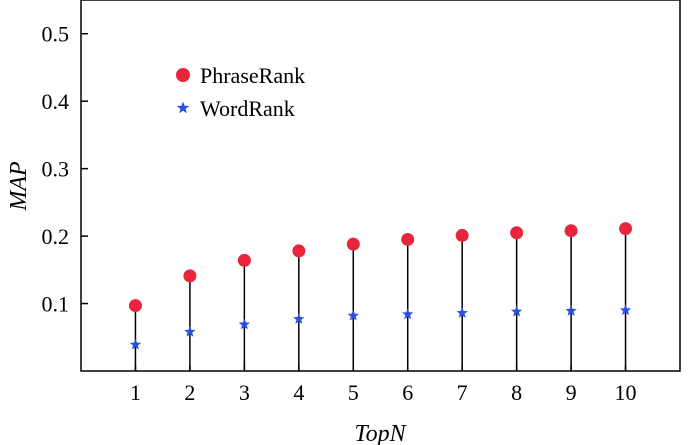 Image resolution: width=700 pixels, height=445 pixels. Describe the element at coordinates (626, 392) in the screenshot. I see `x-tick-label: 10` at that location.